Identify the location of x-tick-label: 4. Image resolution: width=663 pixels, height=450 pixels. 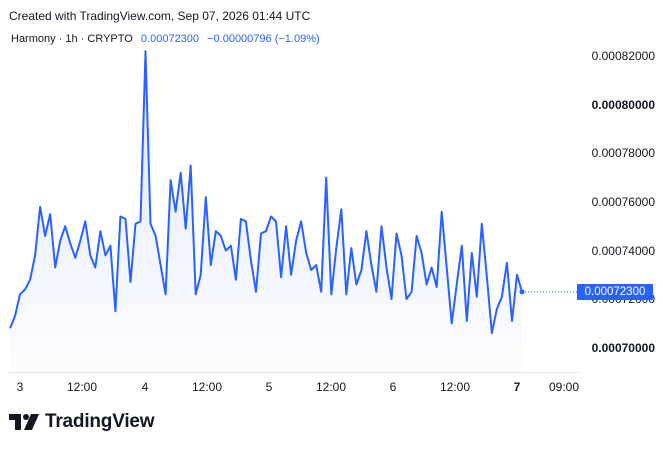
(145, 387).